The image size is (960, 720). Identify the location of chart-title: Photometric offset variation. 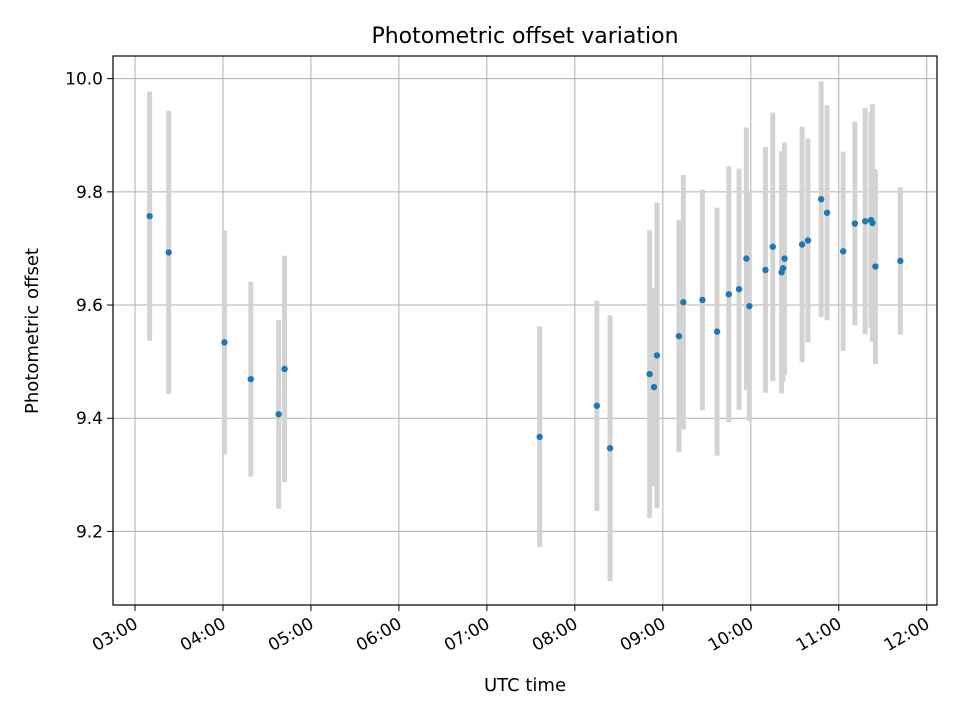
(524, 36).